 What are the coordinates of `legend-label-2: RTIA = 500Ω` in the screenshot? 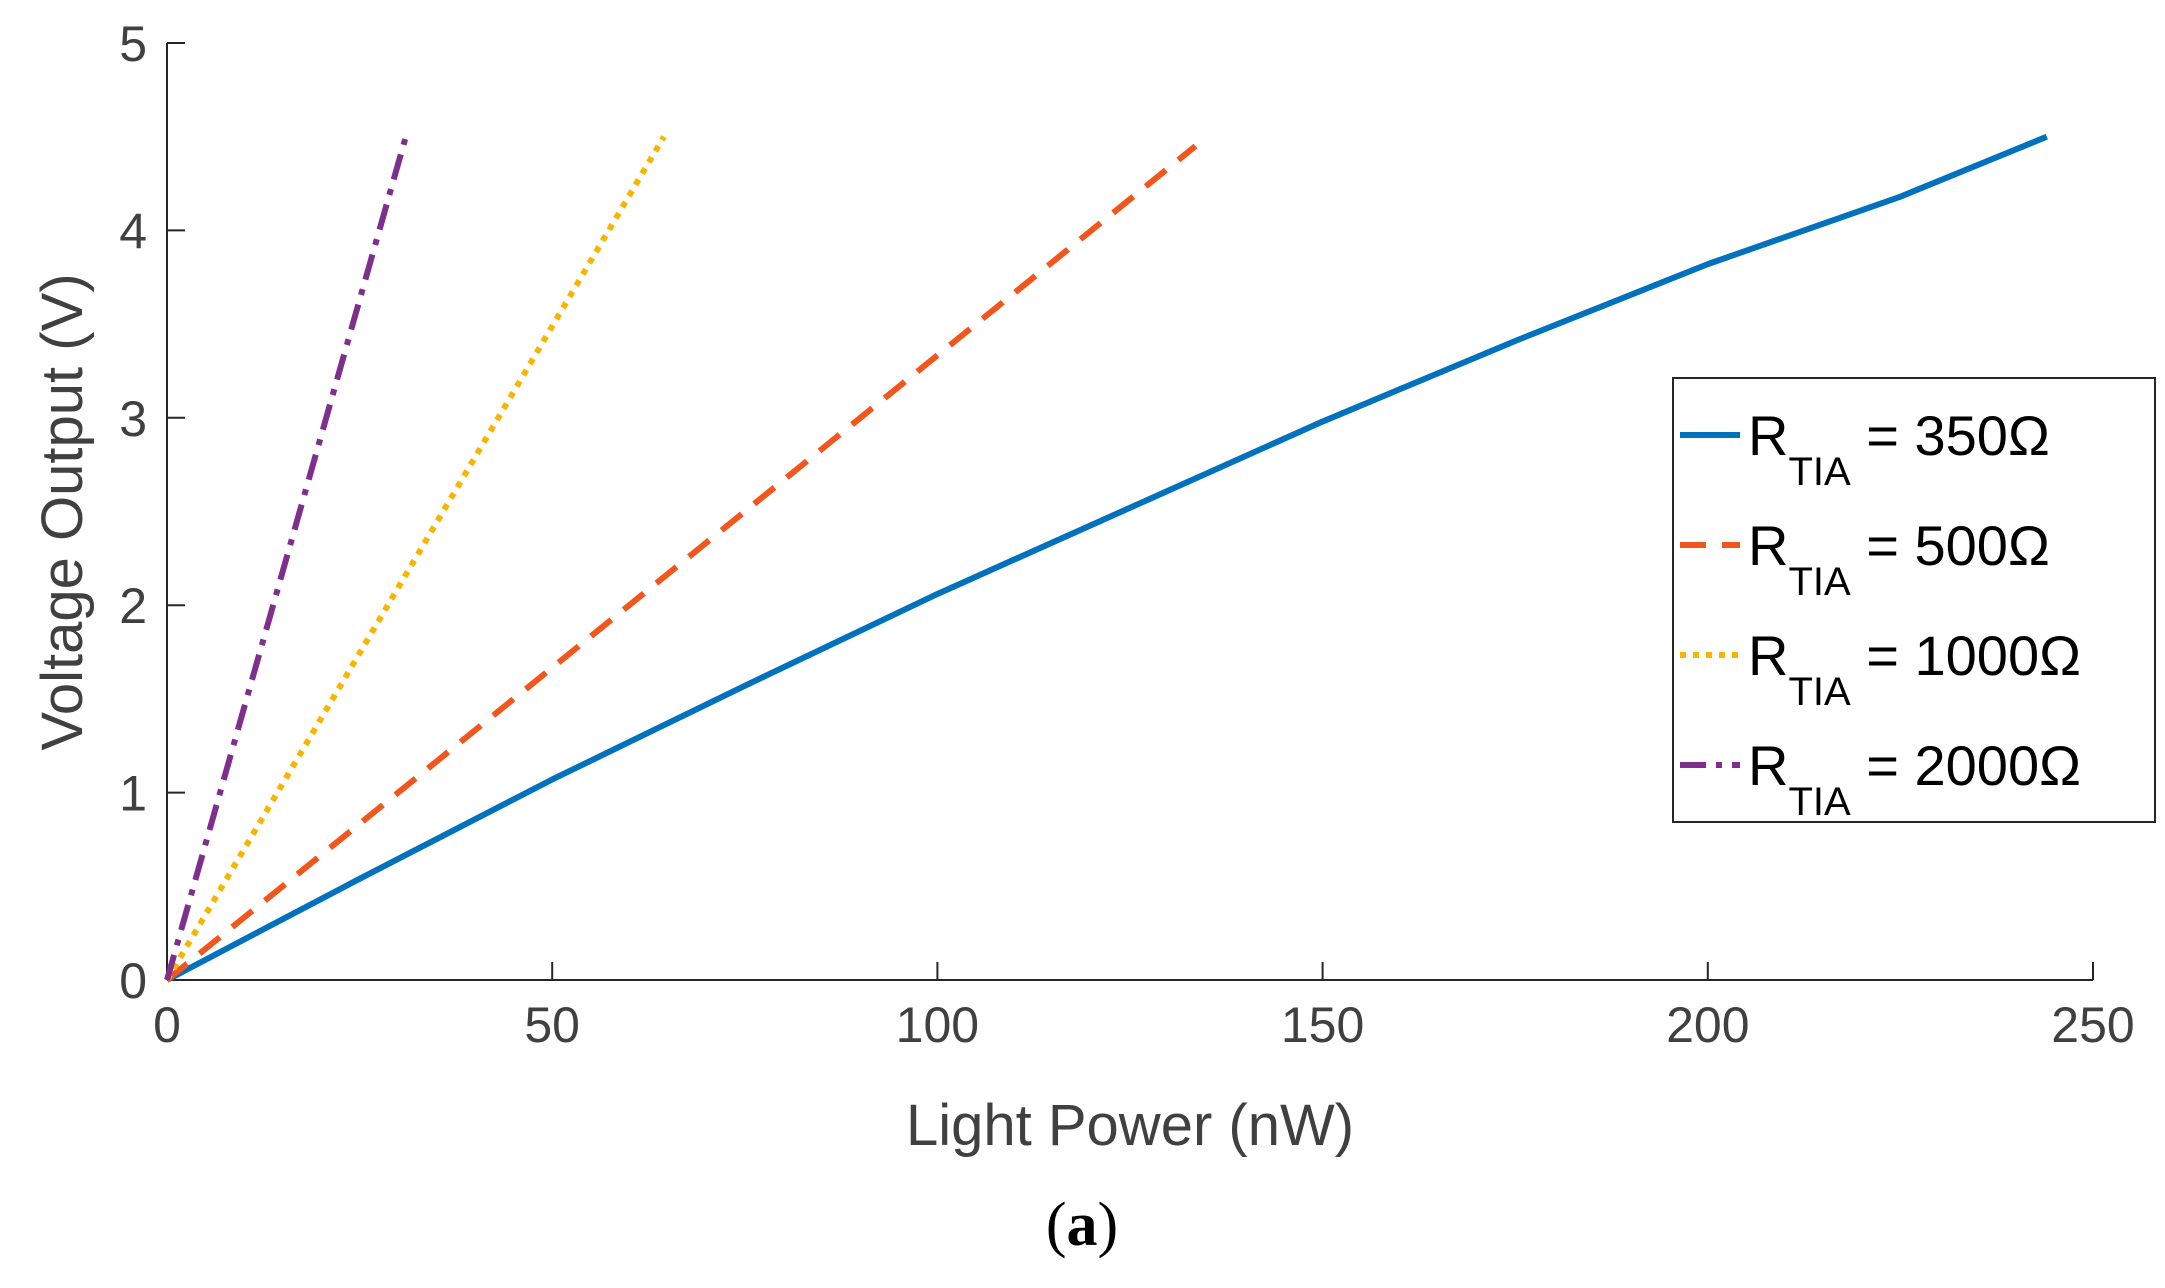 It's located at (1899, 559).